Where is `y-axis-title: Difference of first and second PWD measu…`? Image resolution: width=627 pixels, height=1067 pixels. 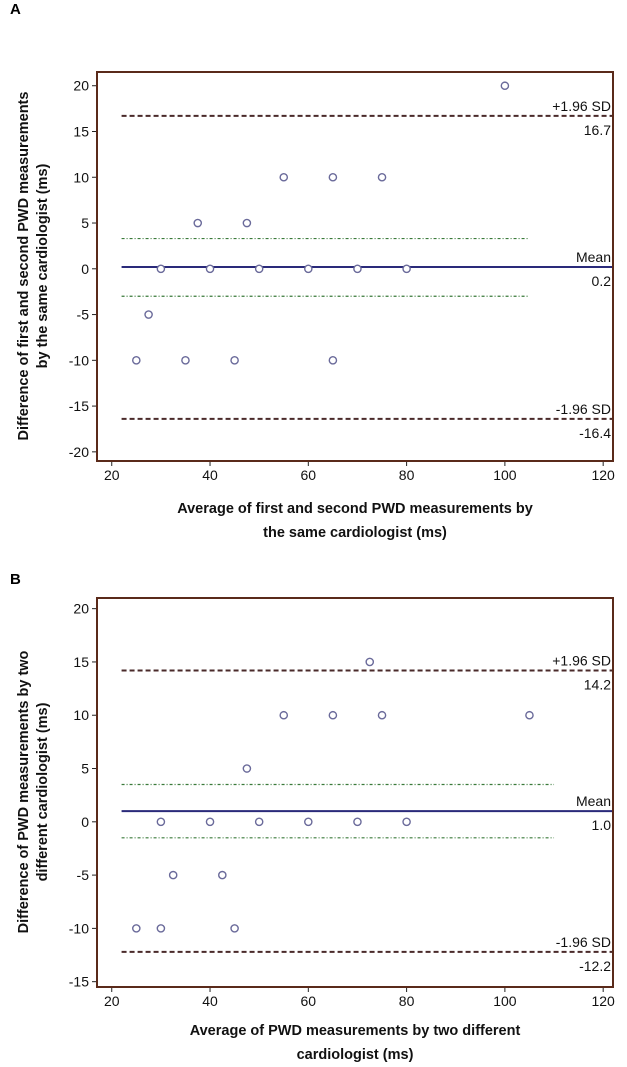 y-axis-title: Difference of first and second PWD measu… is located at coordinates (24, 266).